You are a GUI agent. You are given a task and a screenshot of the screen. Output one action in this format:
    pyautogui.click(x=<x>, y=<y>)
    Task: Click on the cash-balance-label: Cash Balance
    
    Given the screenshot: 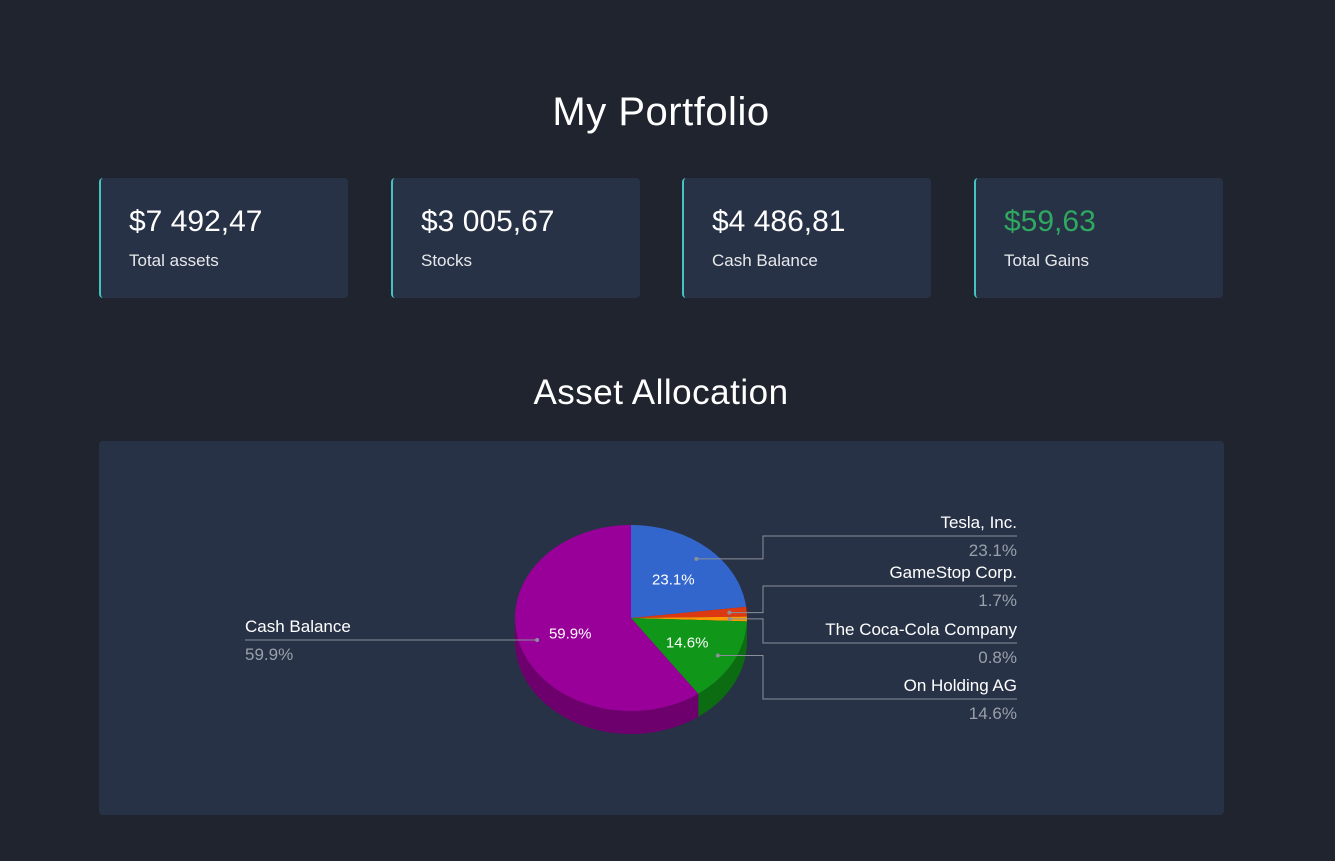 What is the action you would take?
    pyautogui.click(x=765, y=260)
    